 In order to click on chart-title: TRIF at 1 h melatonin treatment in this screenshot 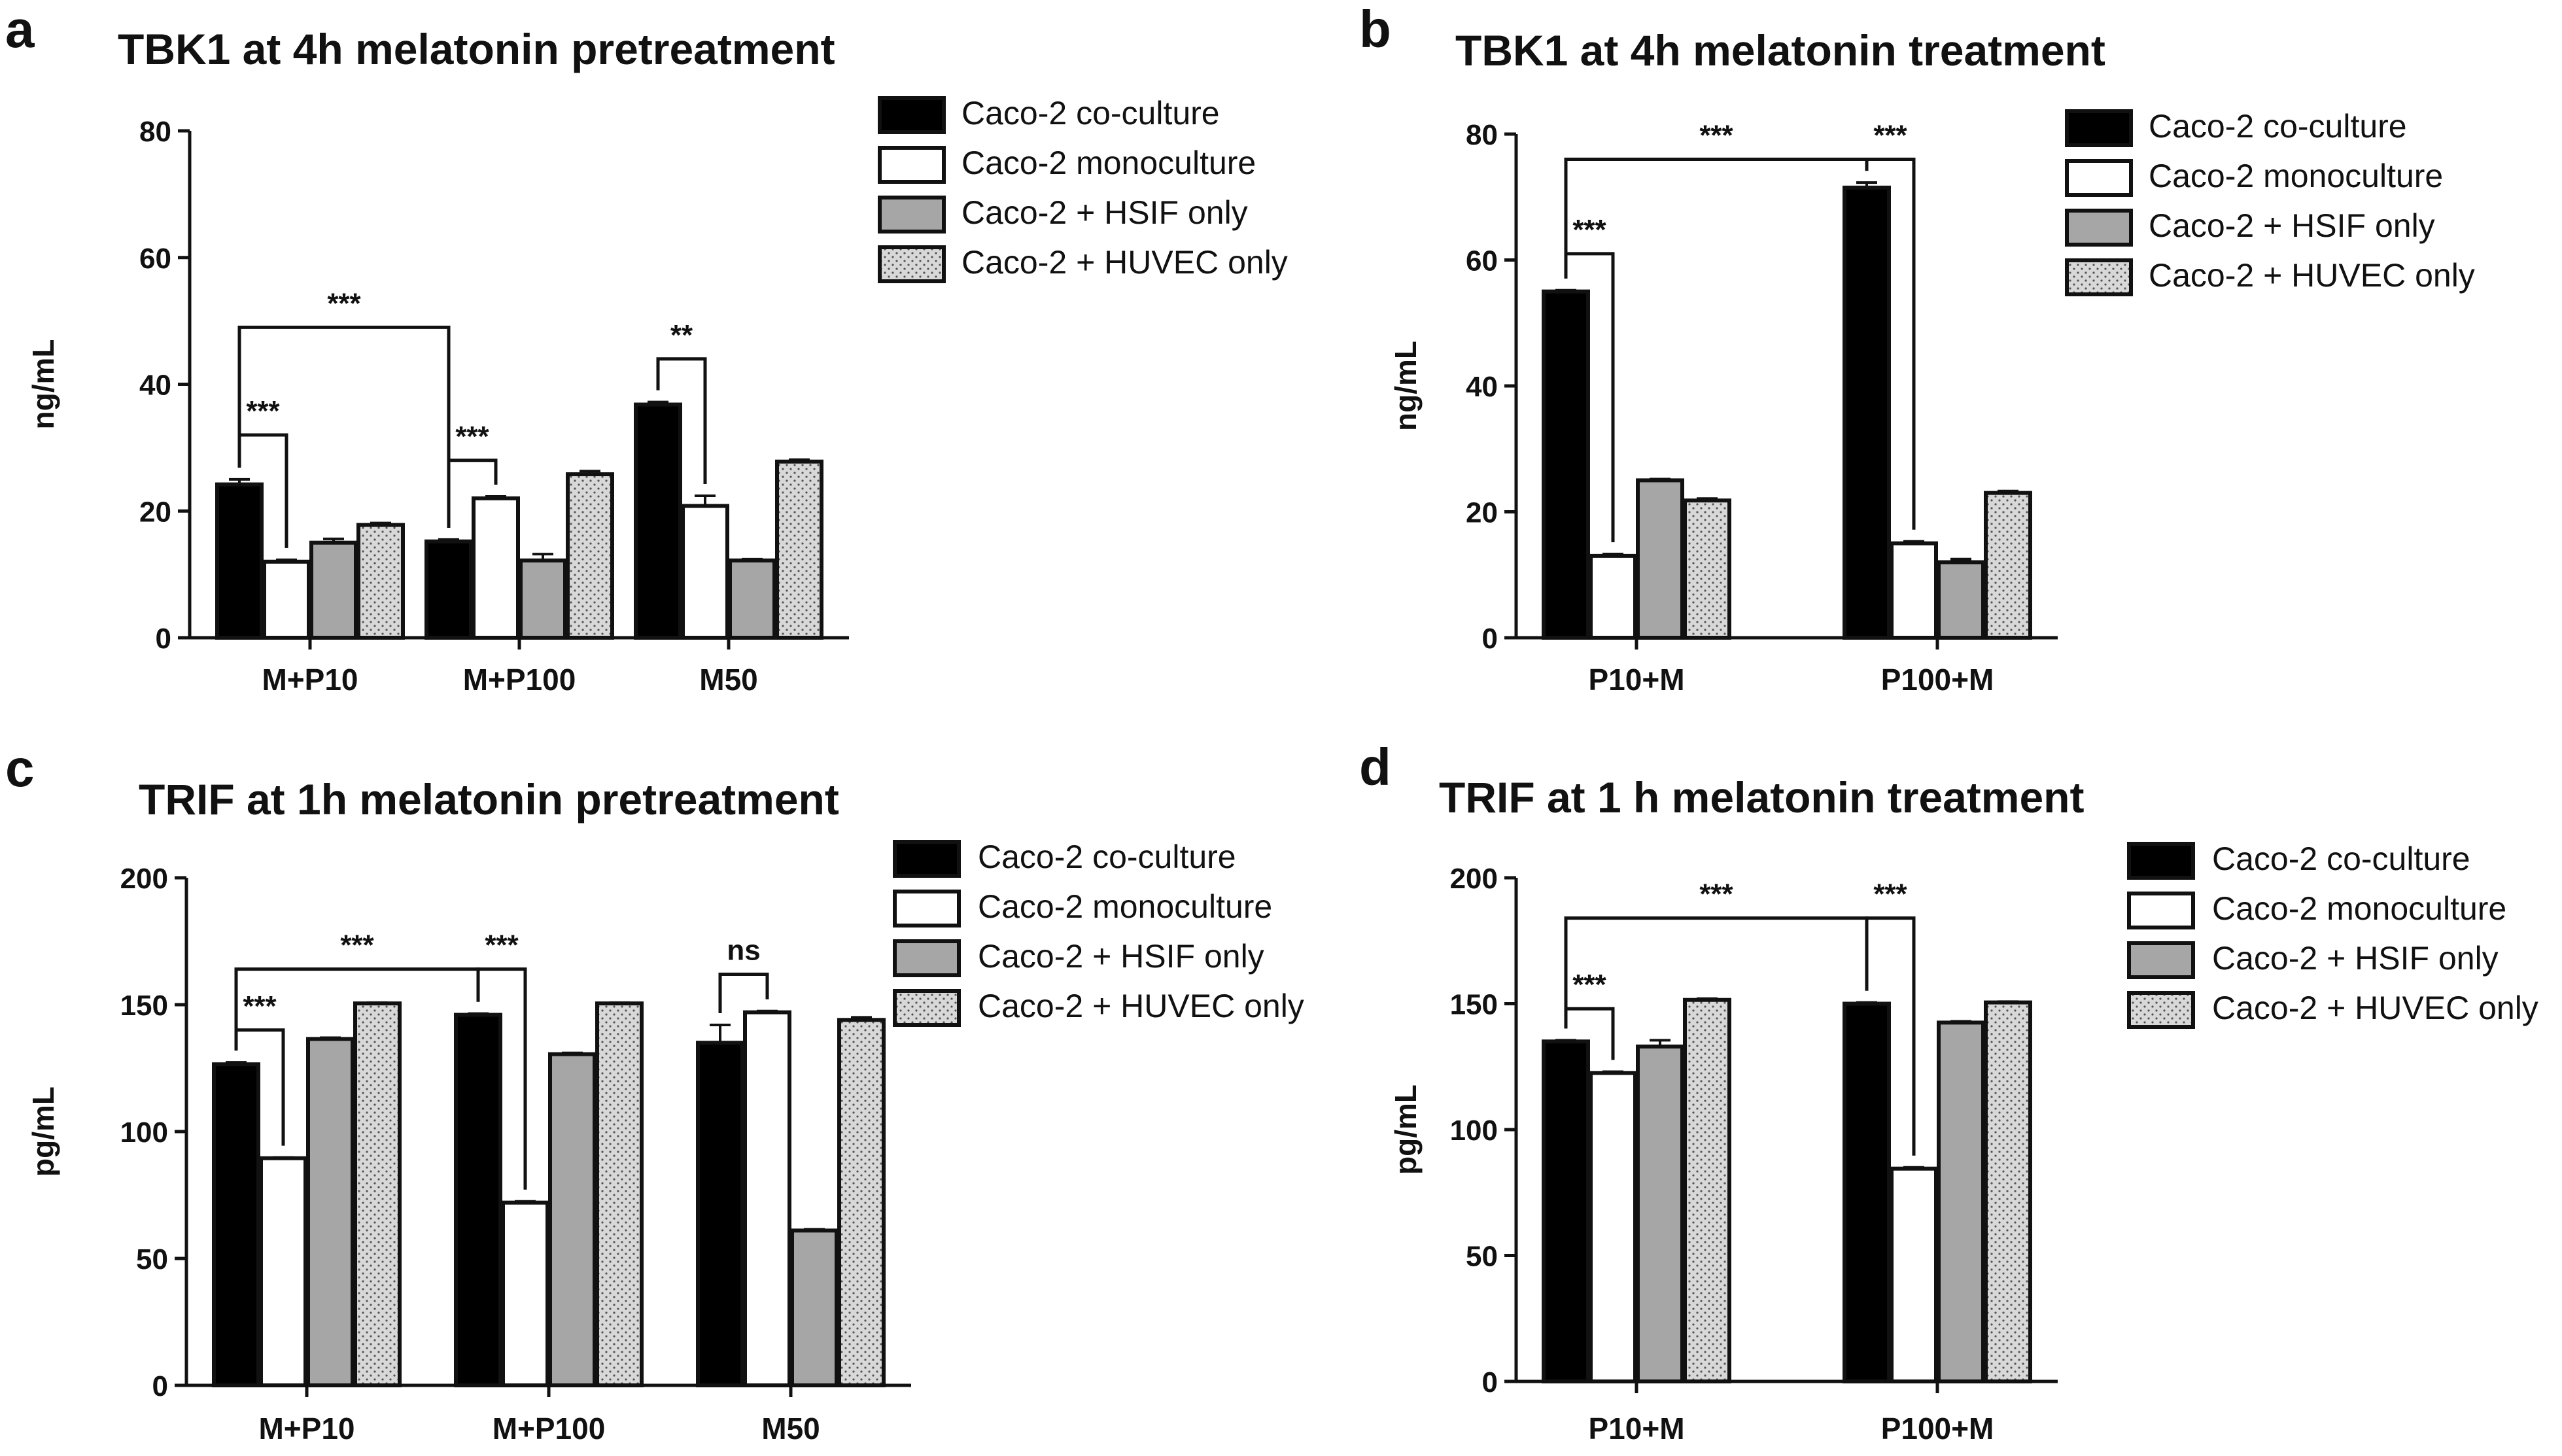, I will do `click(1761, 797)`.